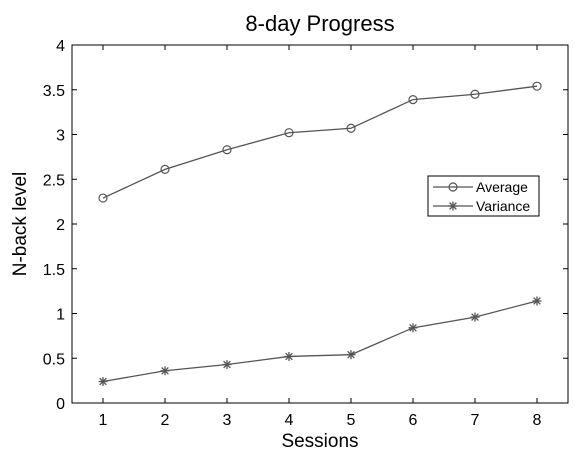 This screenshot has width=575, height=454. I want to click on legend-box, so click(483, 196).